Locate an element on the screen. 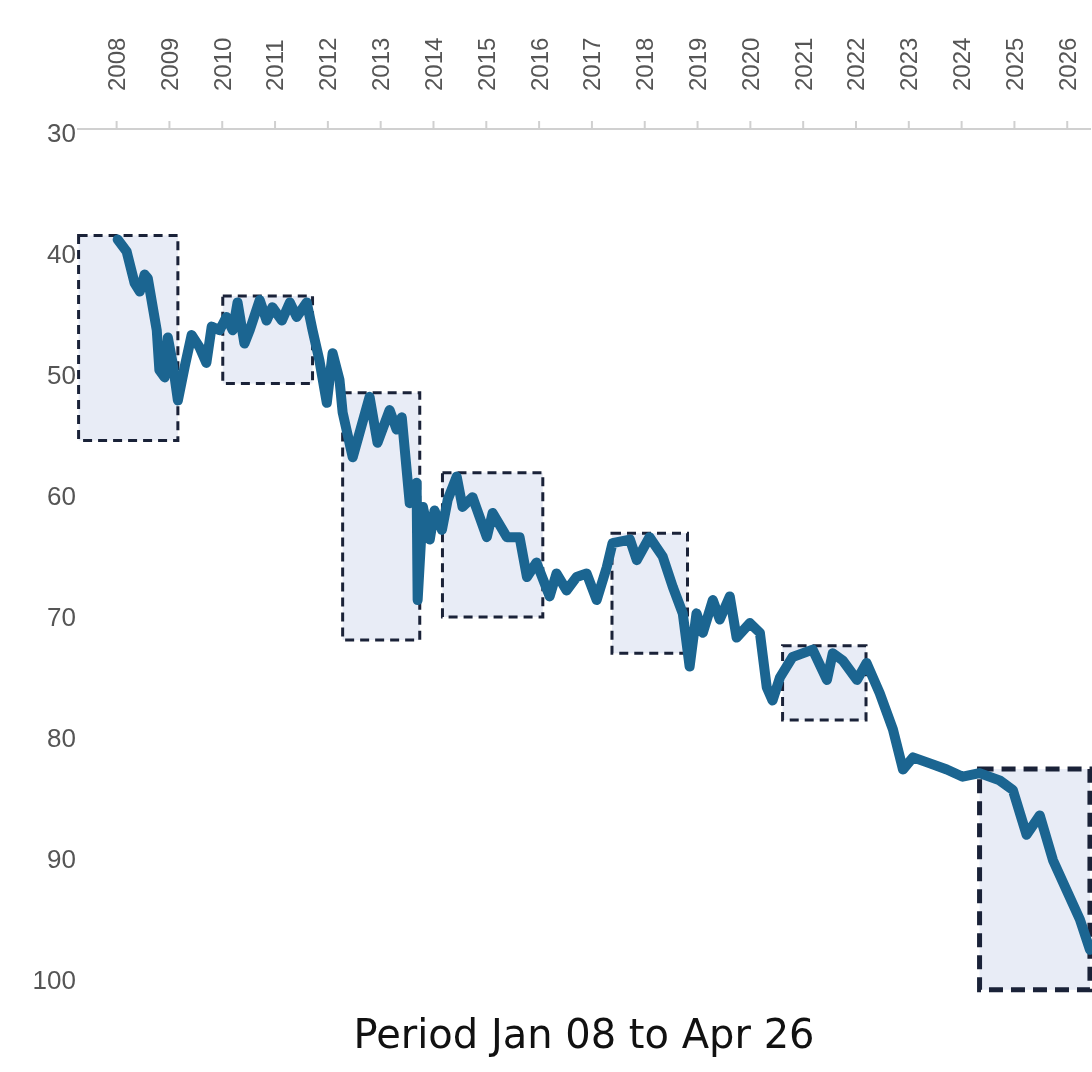  y-tick-label: 100 is located at coordinates (54, 980).